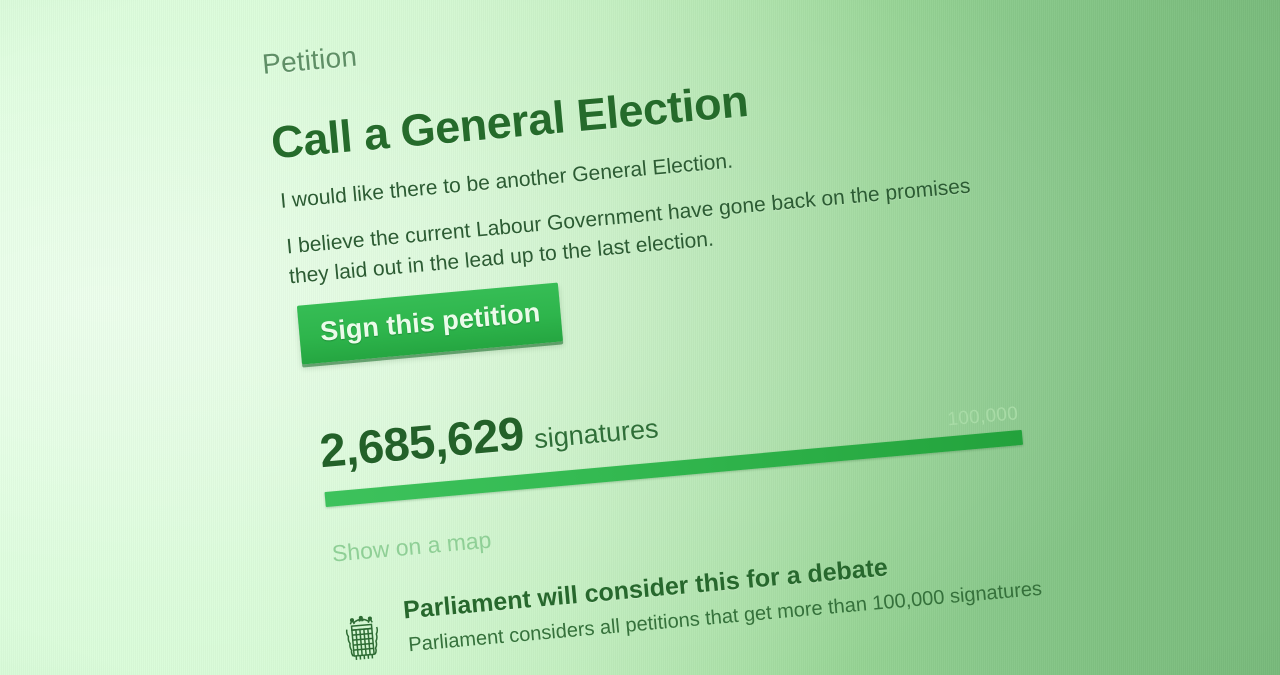 This screenshot has height=675, width=1280. Describe the element at coordinates (363, 638) in the screenshot. I see `portcullis-icon` at that location.